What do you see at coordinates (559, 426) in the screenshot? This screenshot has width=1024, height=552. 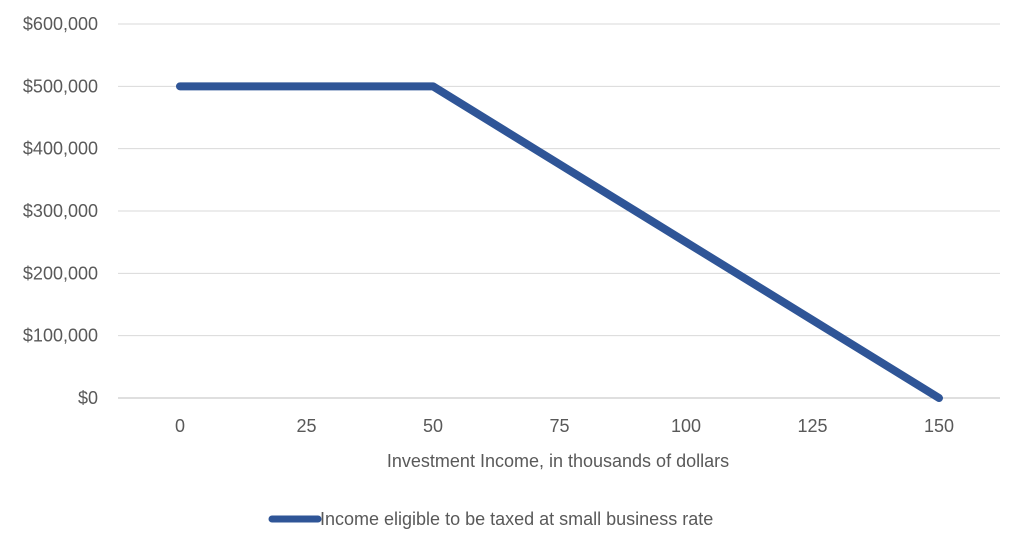 I see `x-tick-label: 75` at bounding box center [559, 426].